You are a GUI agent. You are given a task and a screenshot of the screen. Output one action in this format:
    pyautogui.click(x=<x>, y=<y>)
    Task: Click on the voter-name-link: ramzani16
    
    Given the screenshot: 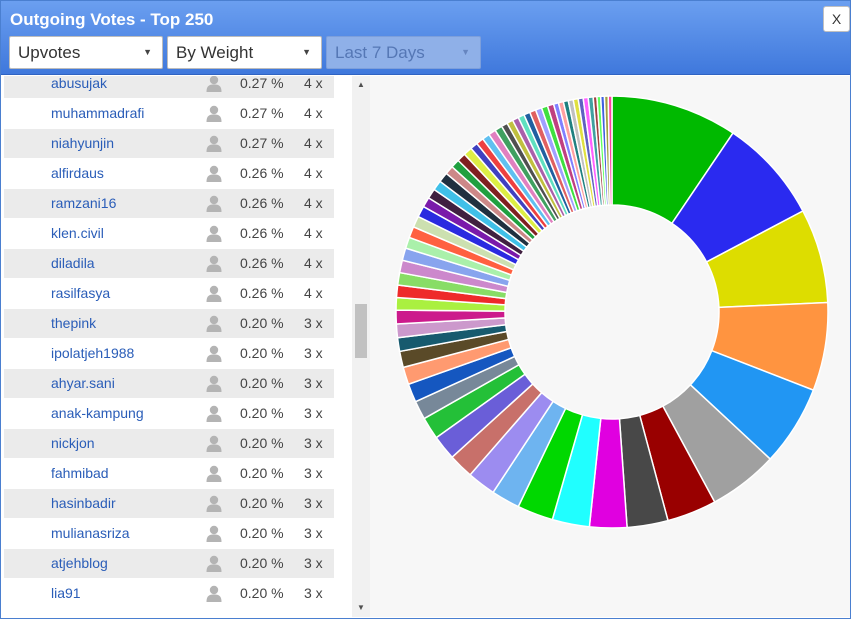 What is the action you would take?
    pyautogui.click(x=120, y=203)
    